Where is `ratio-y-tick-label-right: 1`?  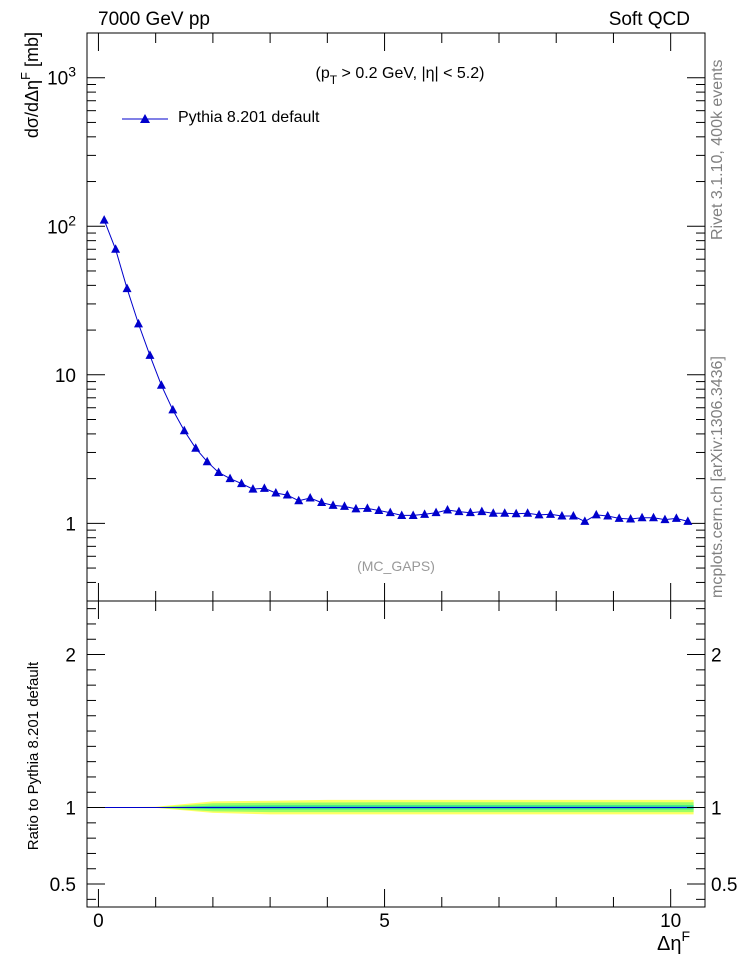
ratio-y-tick-label-right: 1 is located at coordinates (716, 809).